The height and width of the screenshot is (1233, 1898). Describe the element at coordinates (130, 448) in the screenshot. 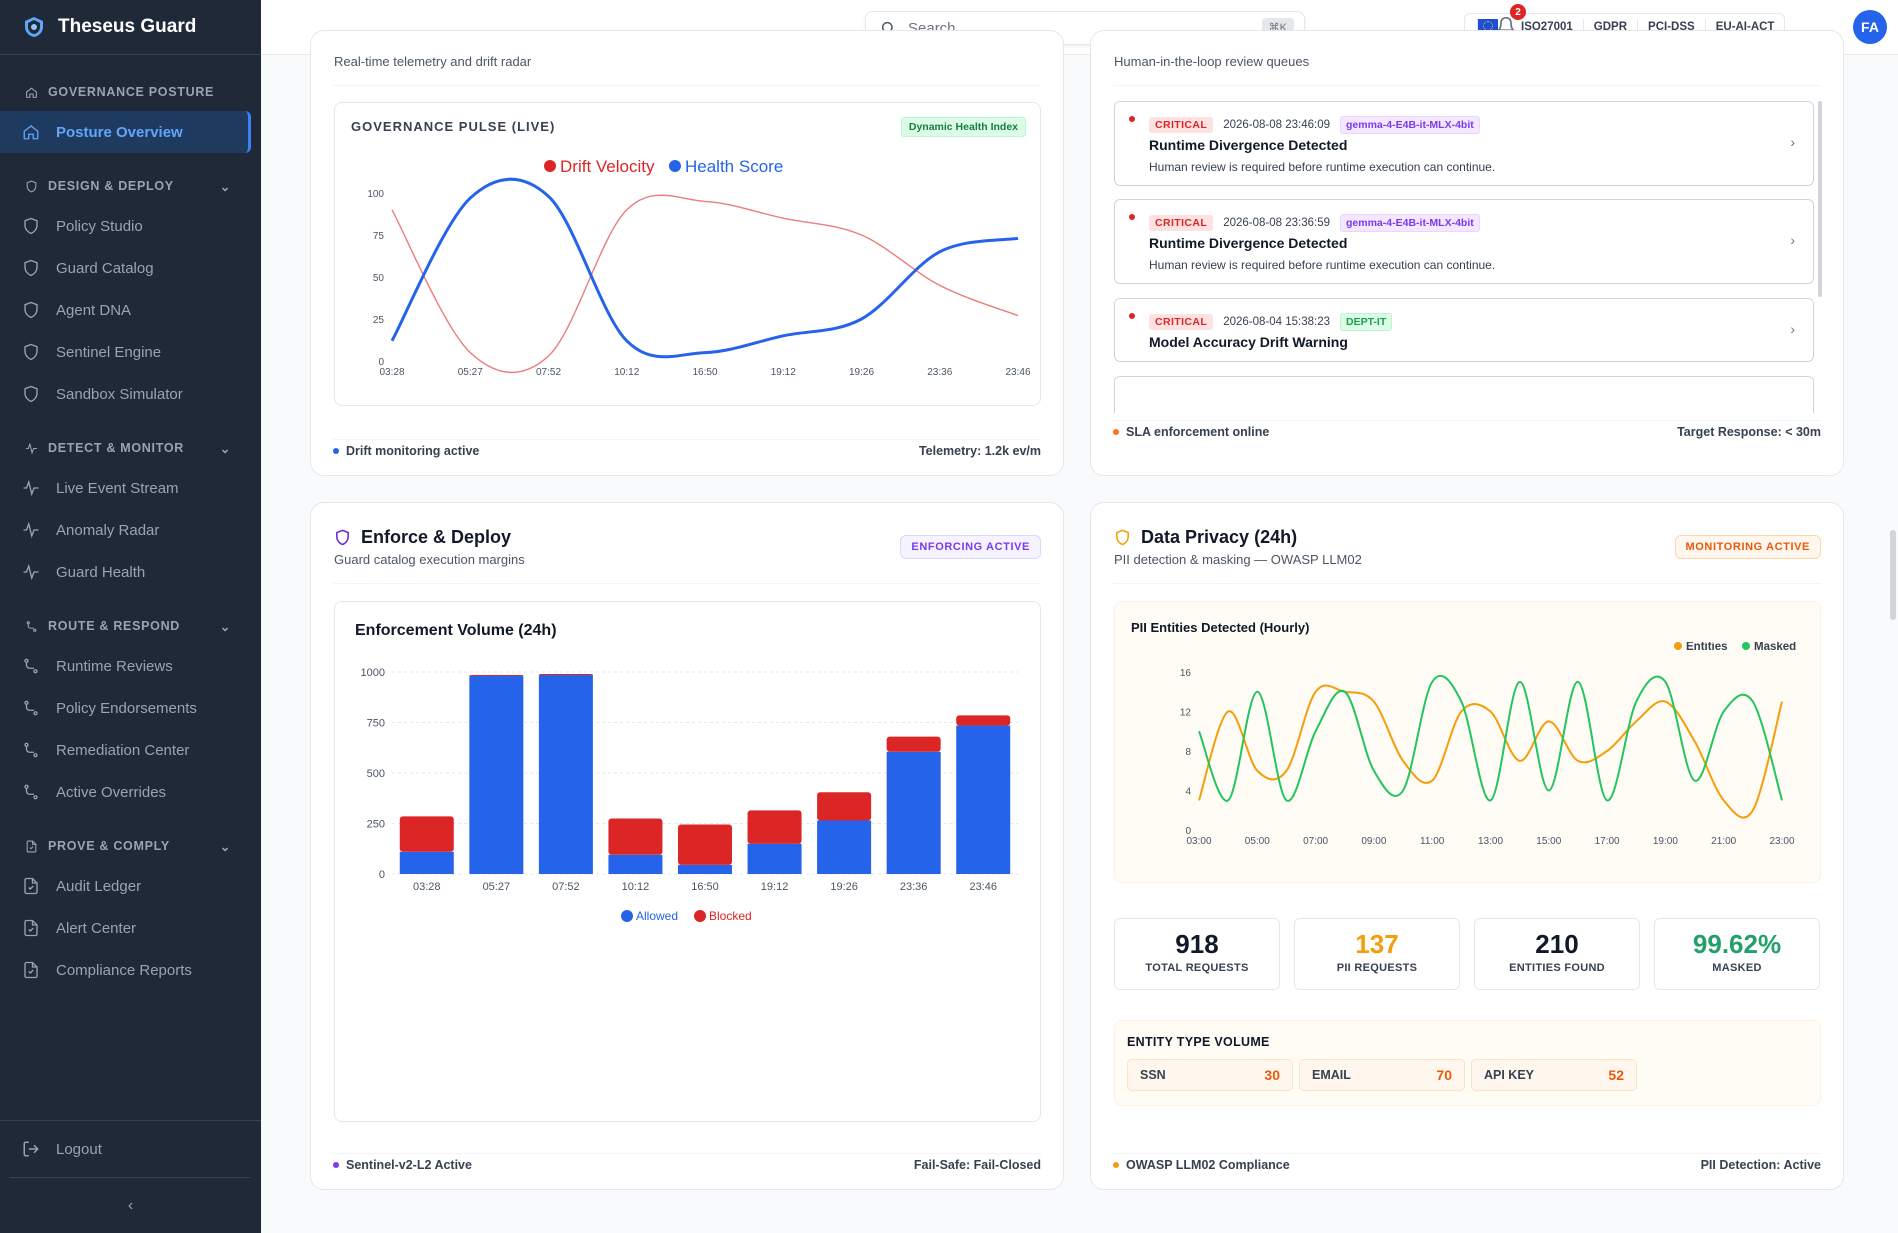

I see `sidebar-section-2: DETECT & MONITOR ⌄` at that location.